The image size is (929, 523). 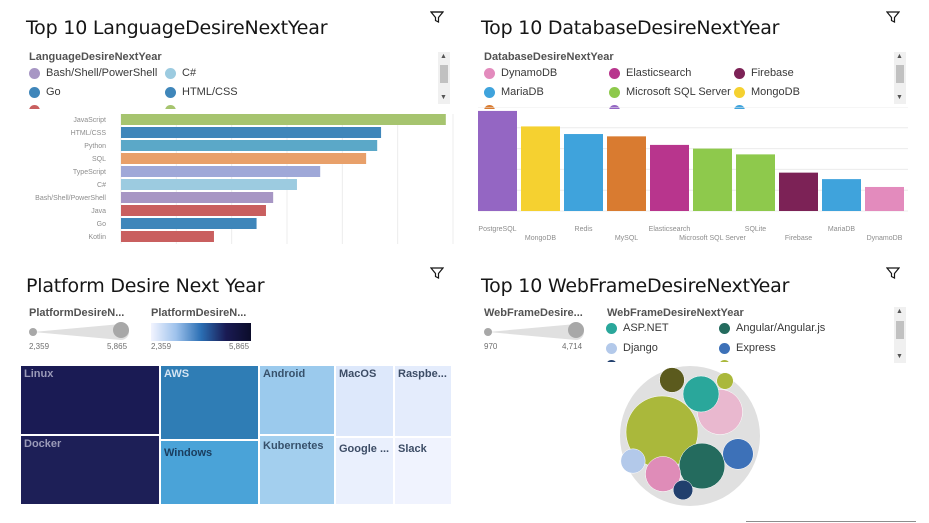 What do you see at coordinates (297, 470) in the screenshot?
I see `treemap-cell: Kubernetes` at bounding box center [297, 470].